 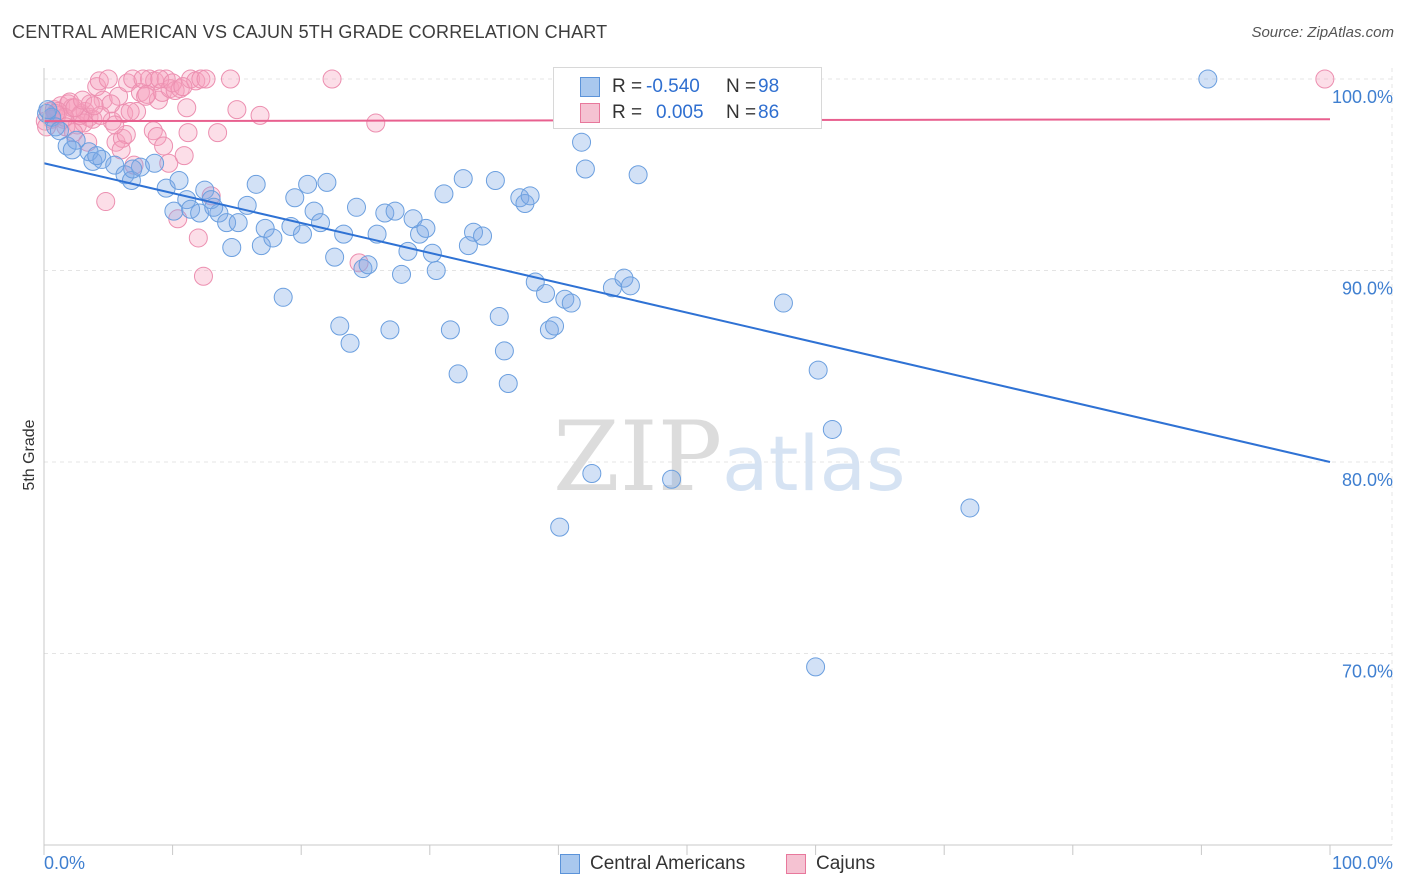 What do you see at coordinates (64, 863) in the screenshot?
I see `x-tick-label: 0.0%` at bounding box center [64, 863].